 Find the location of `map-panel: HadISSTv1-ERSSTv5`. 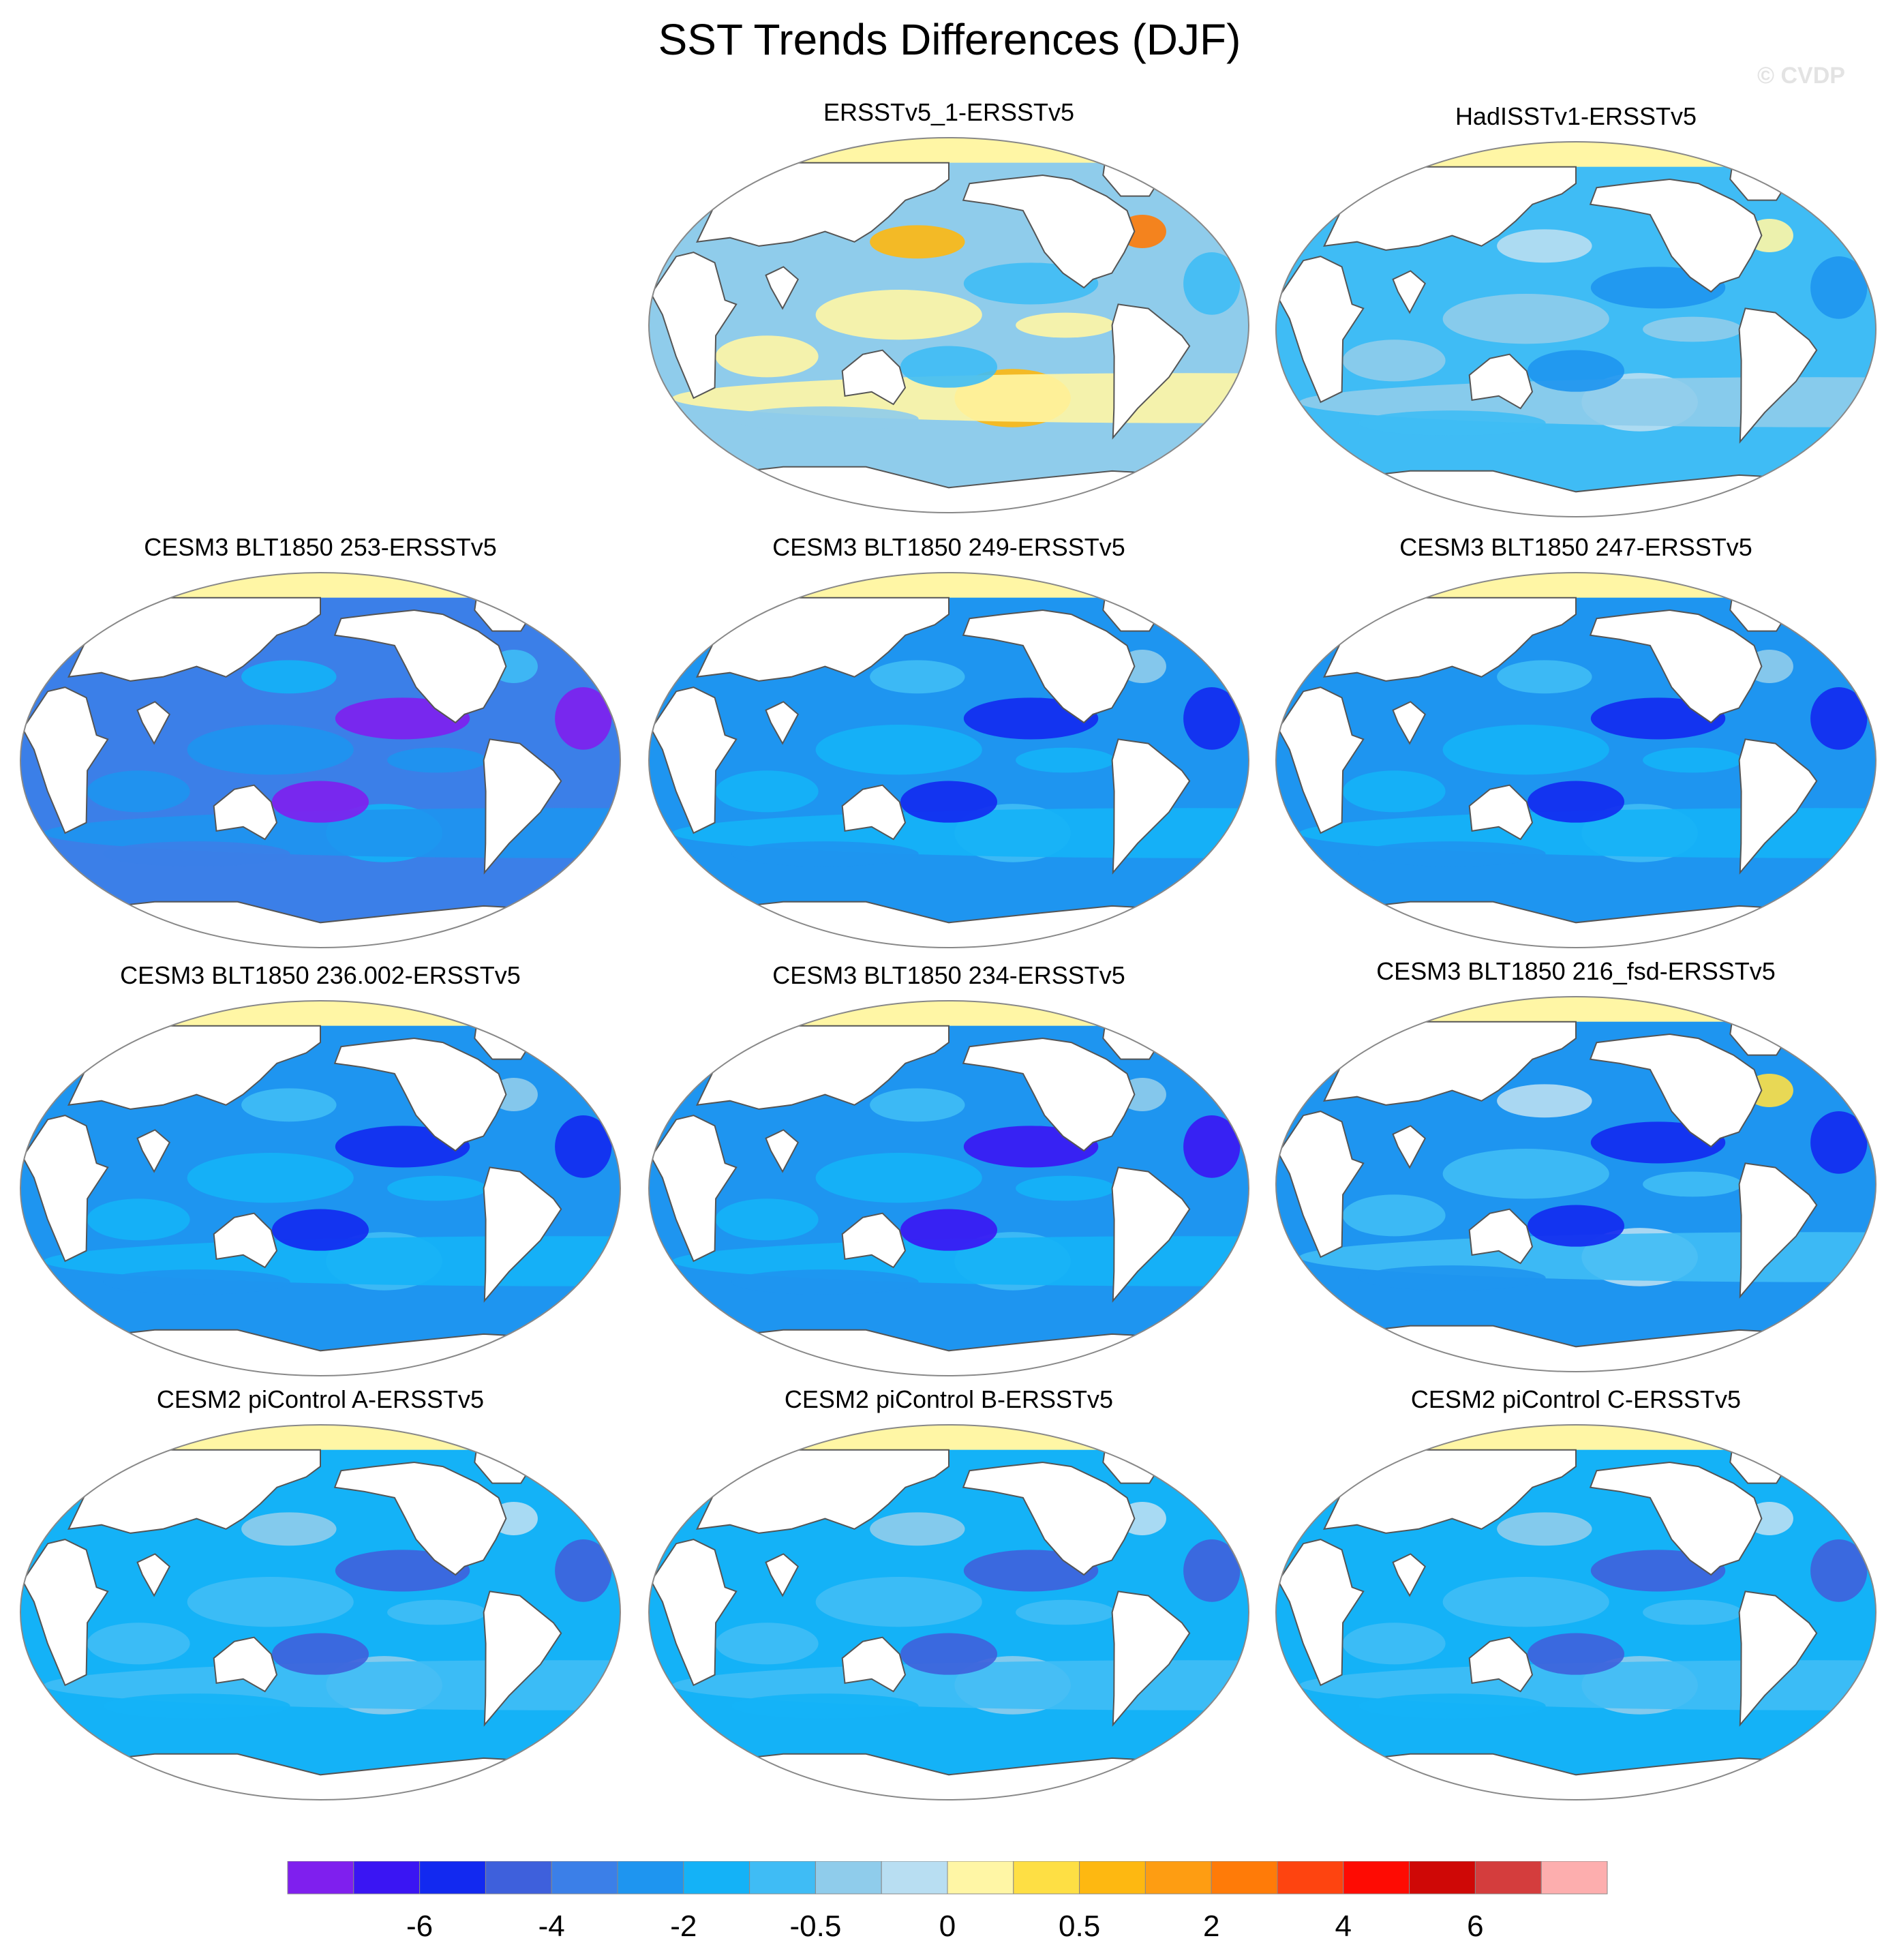

map-panel: HadISSTv1-ERSSTv5 is located at coordinates (1576, 319).